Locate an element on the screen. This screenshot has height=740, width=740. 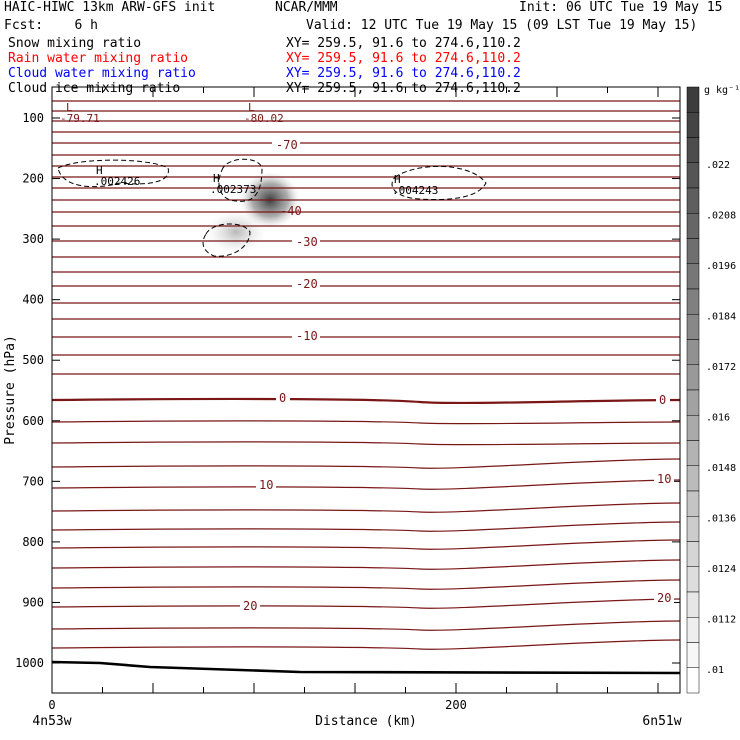
field-xy-cloud-ice: XY= 259.5, 91.6 to 274.6,110.2 is located at coordinates (403, 88).